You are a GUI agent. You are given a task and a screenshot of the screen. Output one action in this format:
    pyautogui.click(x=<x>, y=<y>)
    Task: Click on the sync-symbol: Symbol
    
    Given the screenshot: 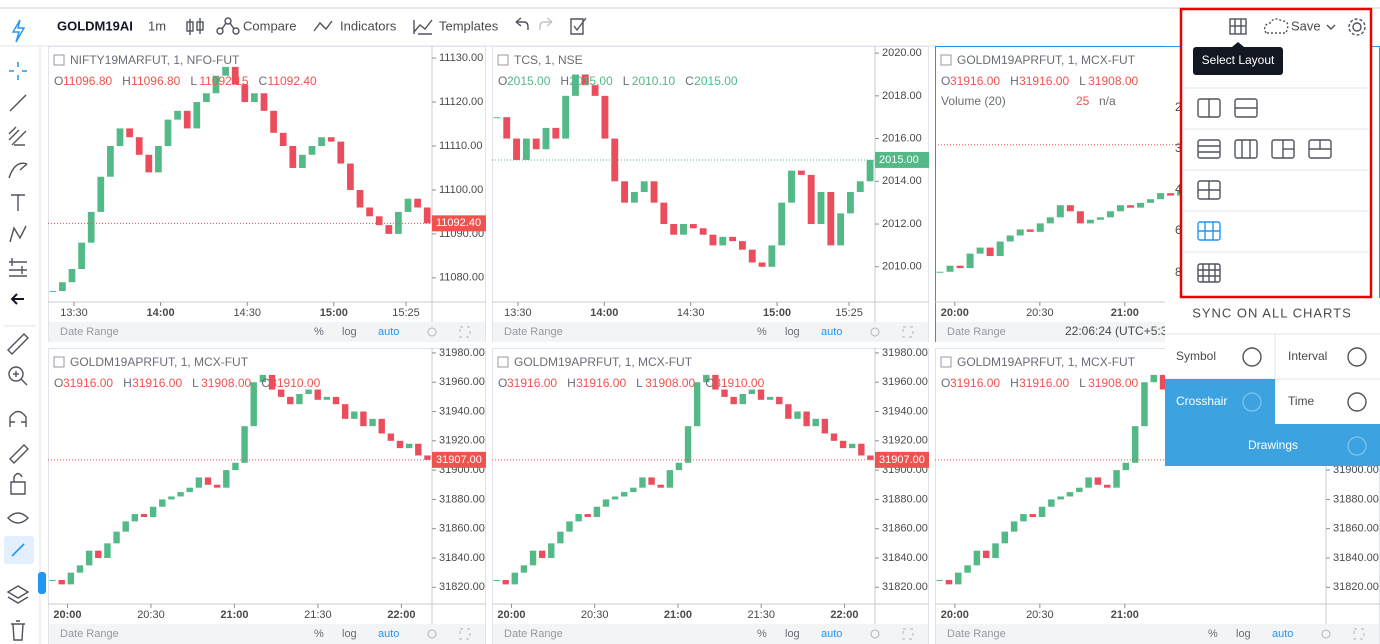 What is the action you would take?
    pyautogui.click(x=1196, y=356)
    